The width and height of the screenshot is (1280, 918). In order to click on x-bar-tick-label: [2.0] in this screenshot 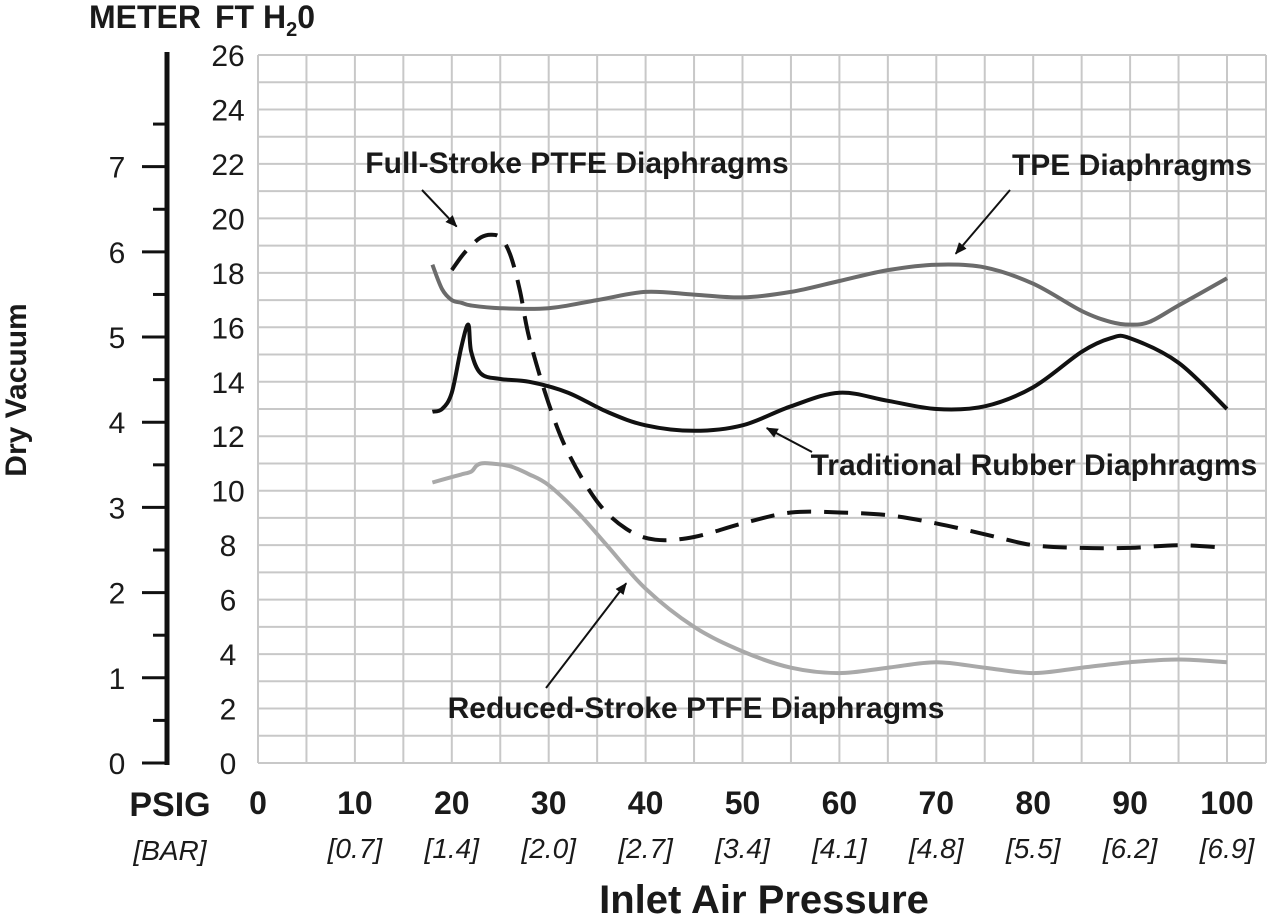, I will do `click(548, 848)`.